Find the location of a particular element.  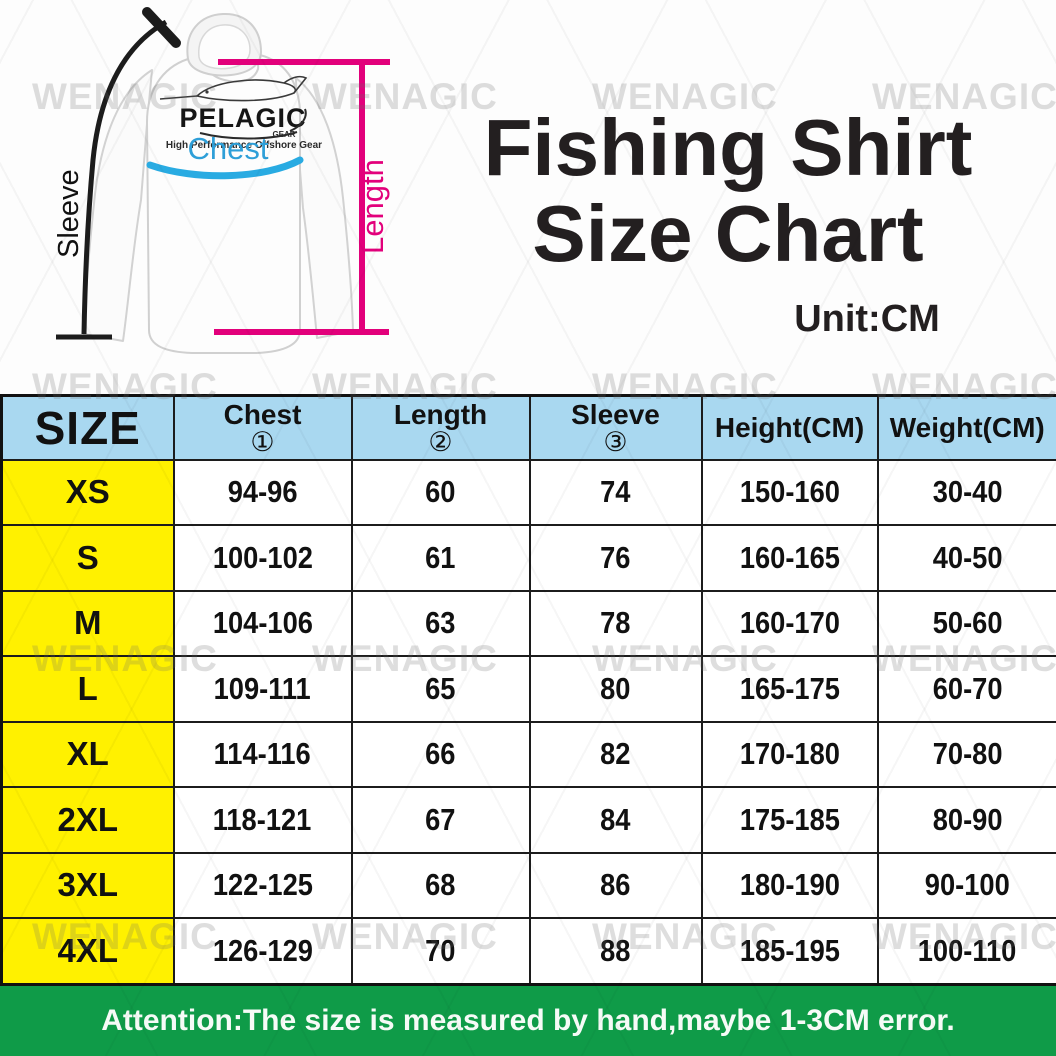

table-row: L 109-111 65 80 165-175 60-70 is located at coordinates (528, 689).